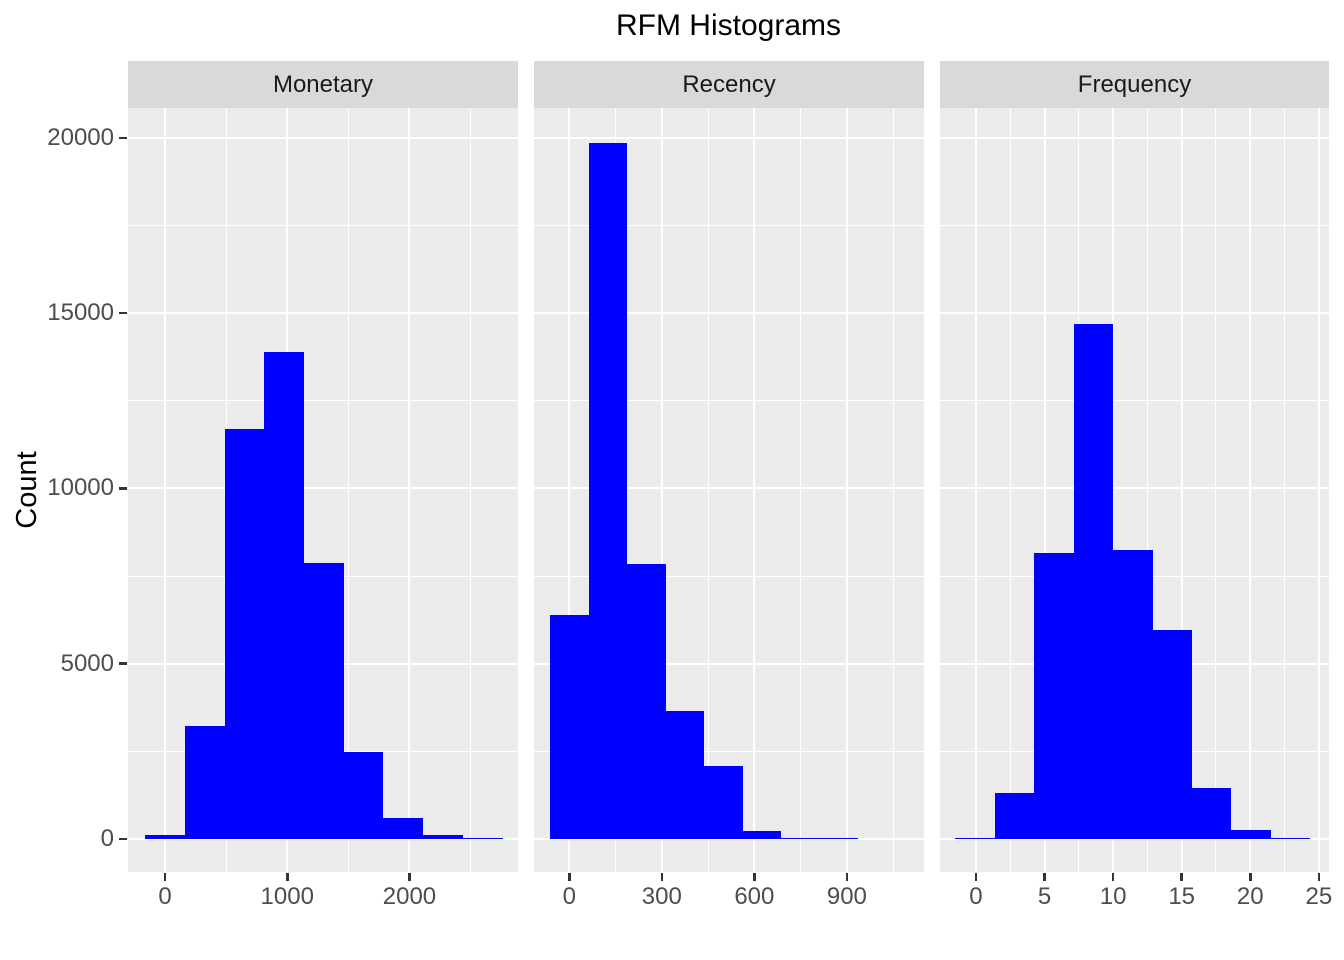 The width and height of the screenshot is (1344, 960). I want to click on x-tick-label: 25, so click(1319, 896).